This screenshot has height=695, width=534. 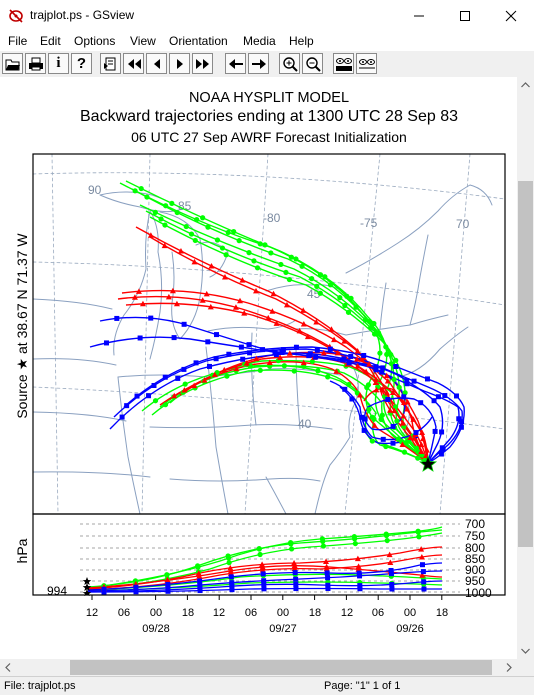 What do you see at coordinates (509, 667) in the screenshot?
I see `scroll-right-icon` at bounding box center [509, 667].